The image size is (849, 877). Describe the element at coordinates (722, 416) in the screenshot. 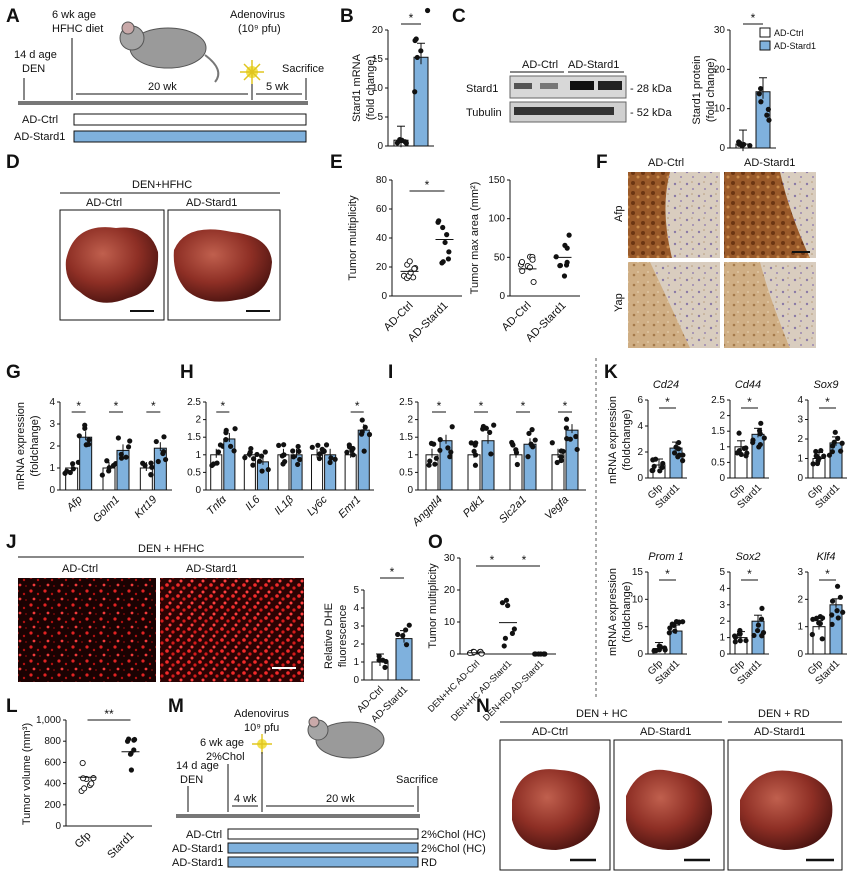

I see `chart-k2-tick-label: 2` at that location.